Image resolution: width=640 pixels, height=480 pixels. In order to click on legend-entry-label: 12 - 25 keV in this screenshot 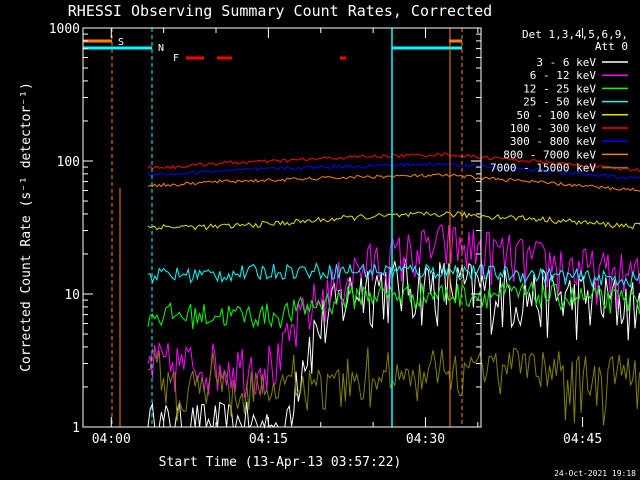, I will do `click(559, 88)`.